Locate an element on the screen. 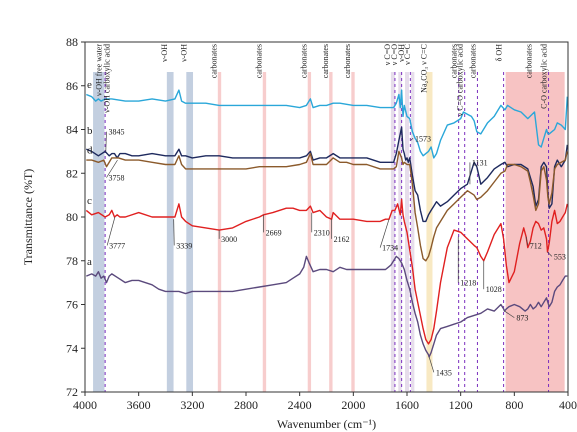 This screenshot has width=577, height=432. dashed-line-label: C-O carboxylic acid is located at coordinates (544, 76).